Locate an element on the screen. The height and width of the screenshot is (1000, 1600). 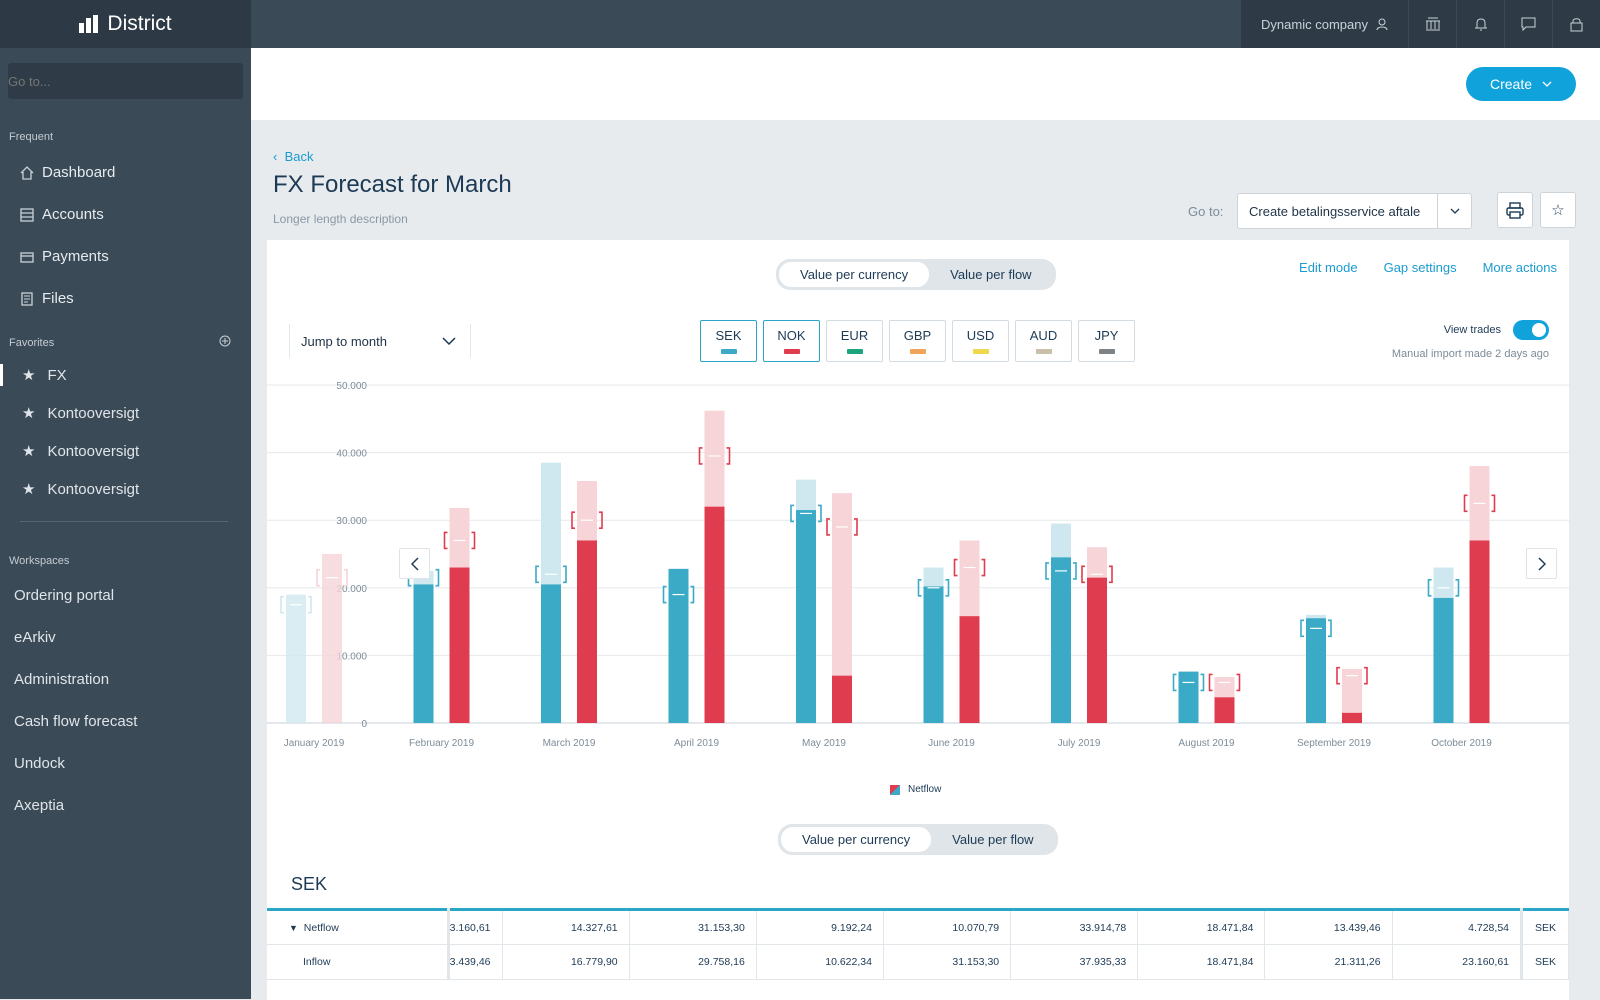
chart-next-button is located at coordinates (1541, 563).